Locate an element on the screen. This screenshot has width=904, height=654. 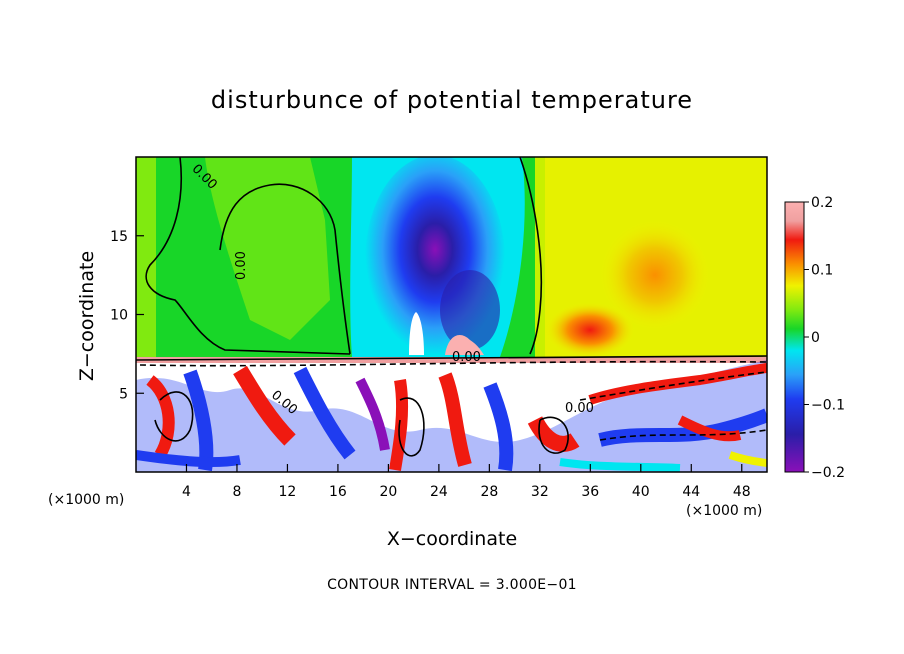
colorbar-tick-label: 0.2 is located at coordinates (822, 203).